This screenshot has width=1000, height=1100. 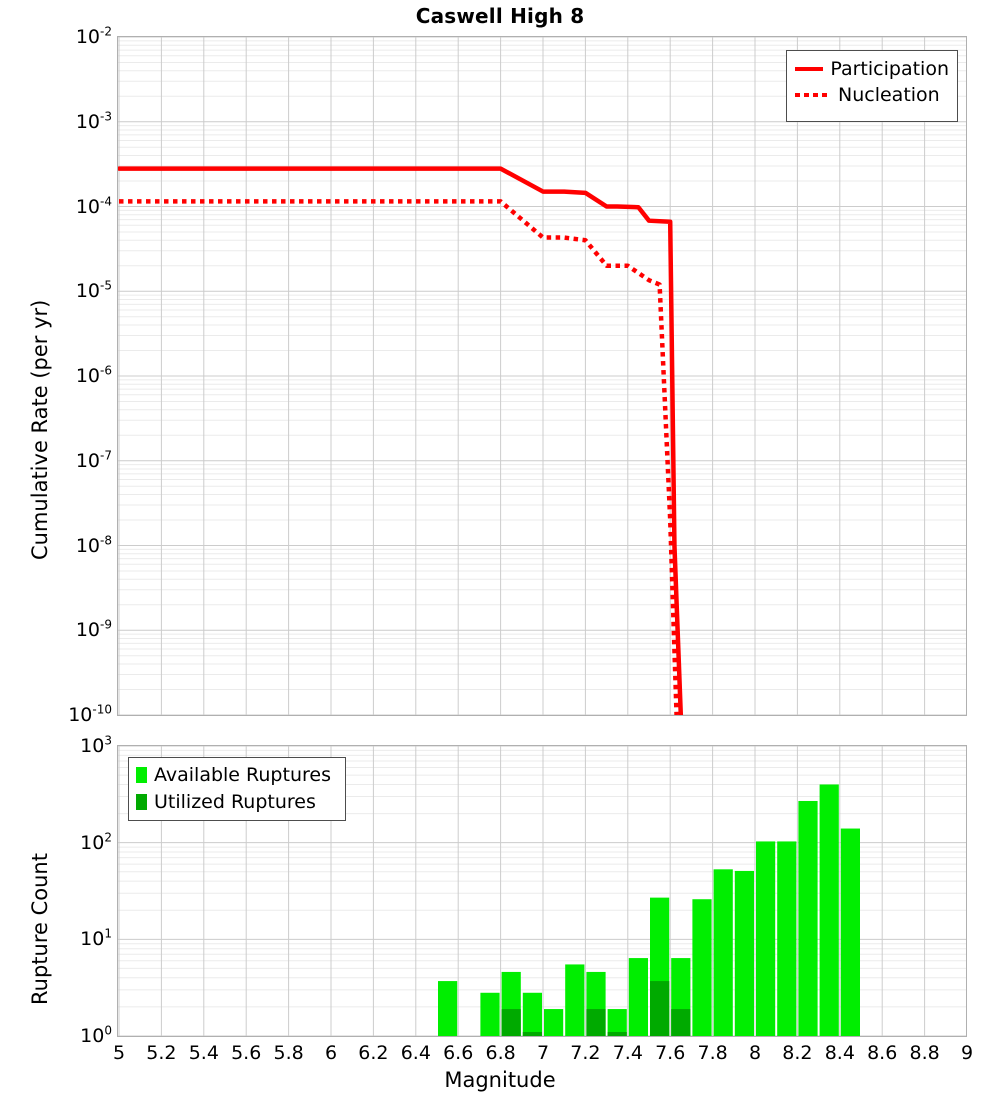 What do you see at coordinates (141, 774) in the screenshot?
I see `available-ruptures-swatch-icon` at bounding box center [141, 774].